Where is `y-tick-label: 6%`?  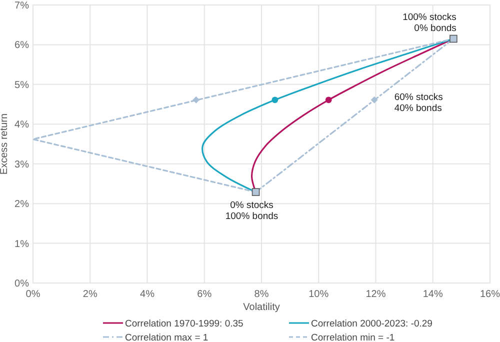
y-tick-label: 6% is located at coordinates (22, 46).